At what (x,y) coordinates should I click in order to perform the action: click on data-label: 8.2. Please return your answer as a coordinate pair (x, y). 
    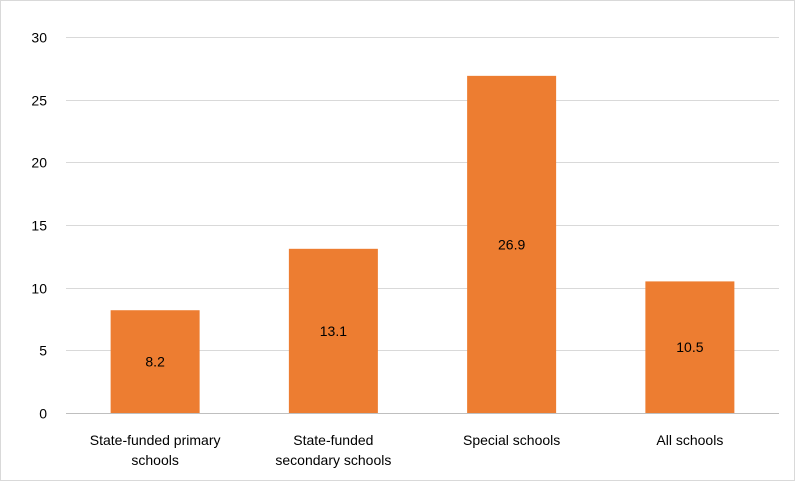
    Looking at the image, I should click on (155, 362).